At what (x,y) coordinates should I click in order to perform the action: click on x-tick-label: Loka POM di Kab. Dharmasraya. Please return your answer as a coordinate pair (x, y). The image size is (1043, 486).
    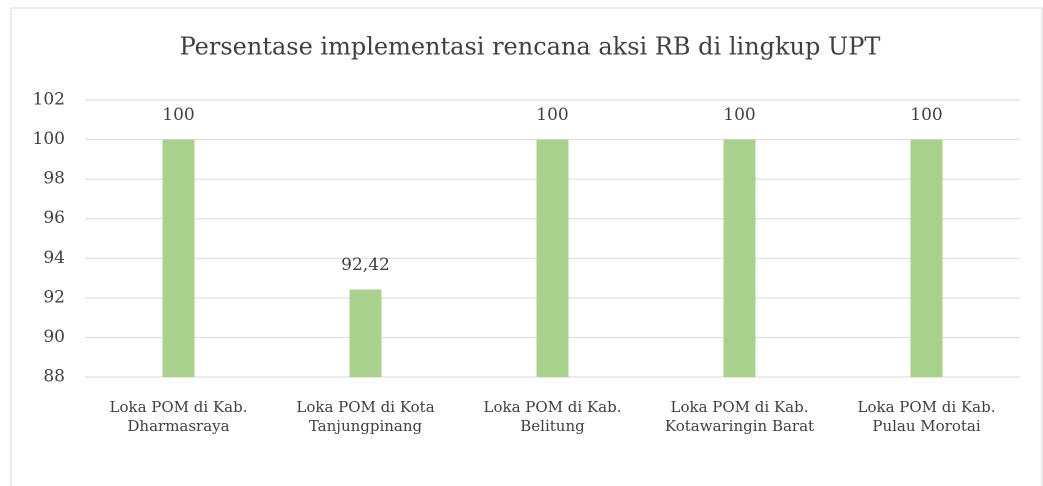
    Looking at the image, I should click on (178, 416).